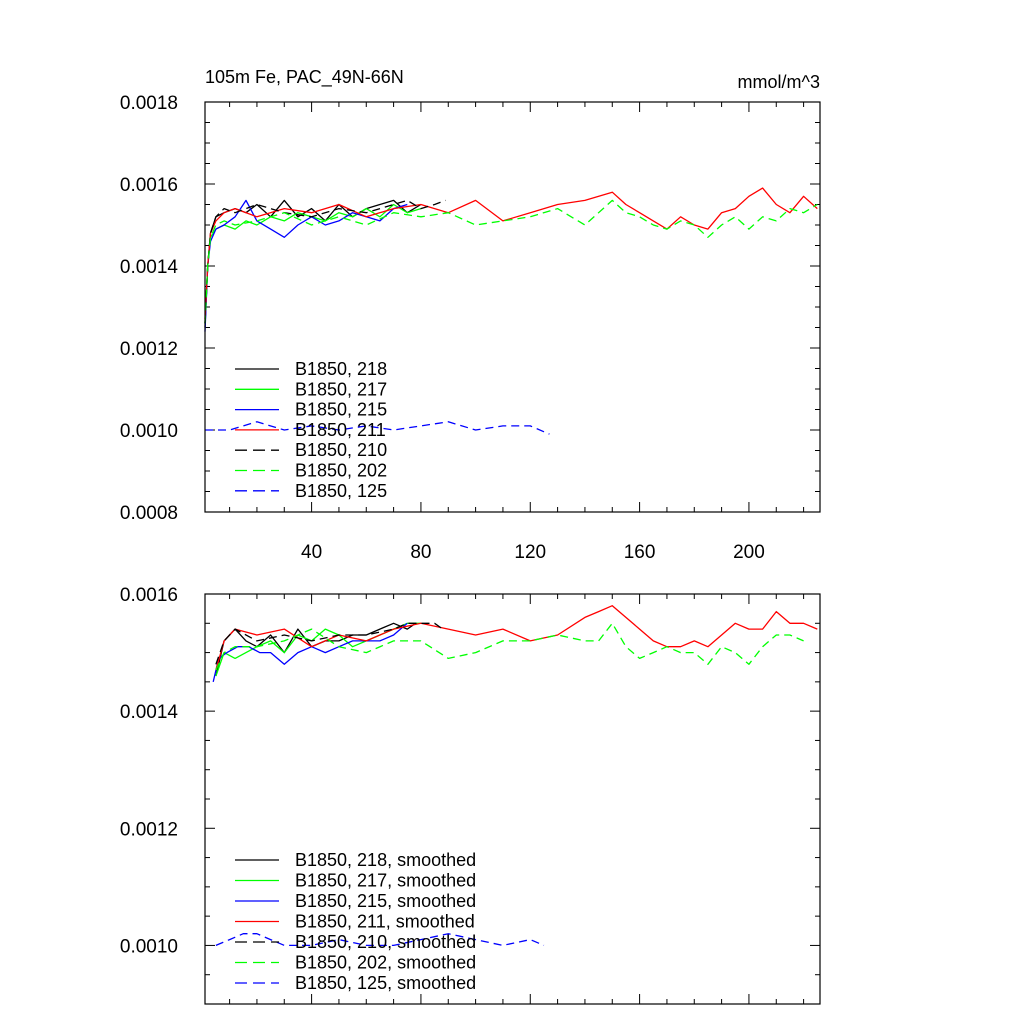 The width and height of the screenshot is (1024, 1024). Describe the element at coordinates (304, 77) in the screenshot. I see `top-chart-title: 105m Fe, PAC_49N-66N` at that location.